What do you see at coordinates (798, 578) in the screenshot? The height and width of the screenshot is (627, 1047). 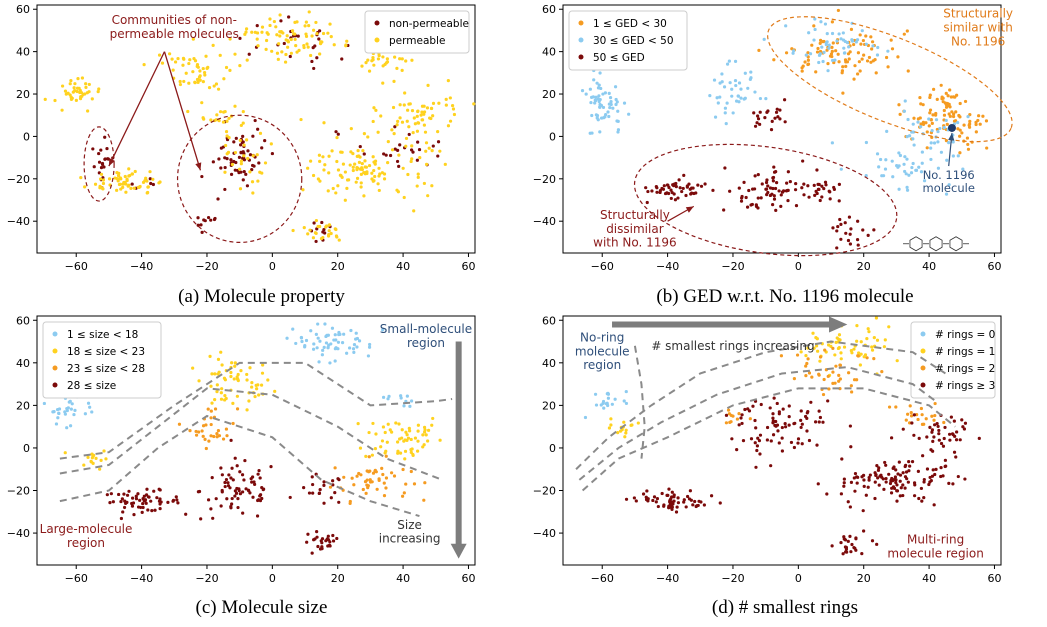 I see `x-tick-label: 0` at bounding box center [798, 578].